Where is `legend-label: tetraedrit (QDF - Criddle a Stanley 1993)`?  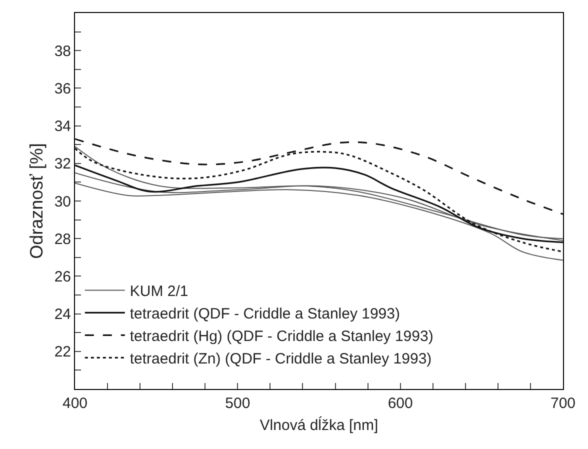 legend-label: tetraedrit (QDF - Criddle a Stanley 1993) is located at coordinates (265, 314).